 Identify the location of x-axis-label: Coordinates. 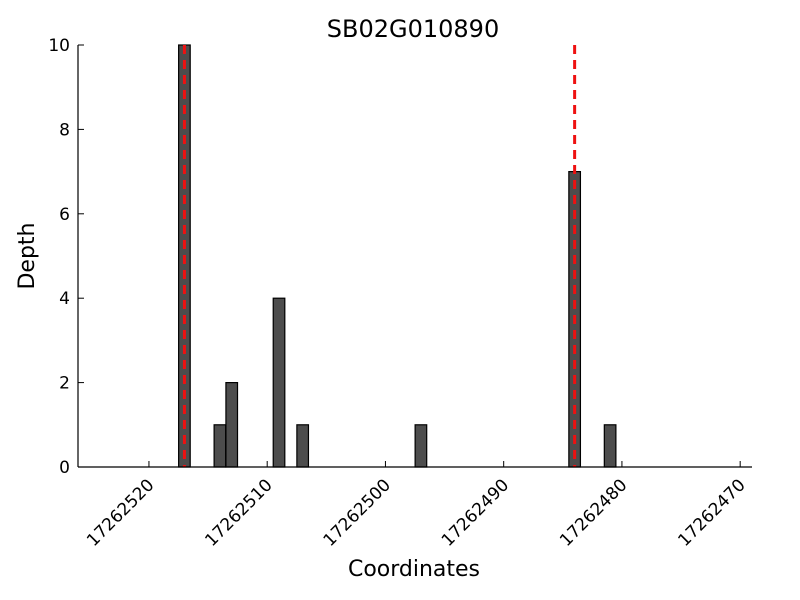
(414, 569).